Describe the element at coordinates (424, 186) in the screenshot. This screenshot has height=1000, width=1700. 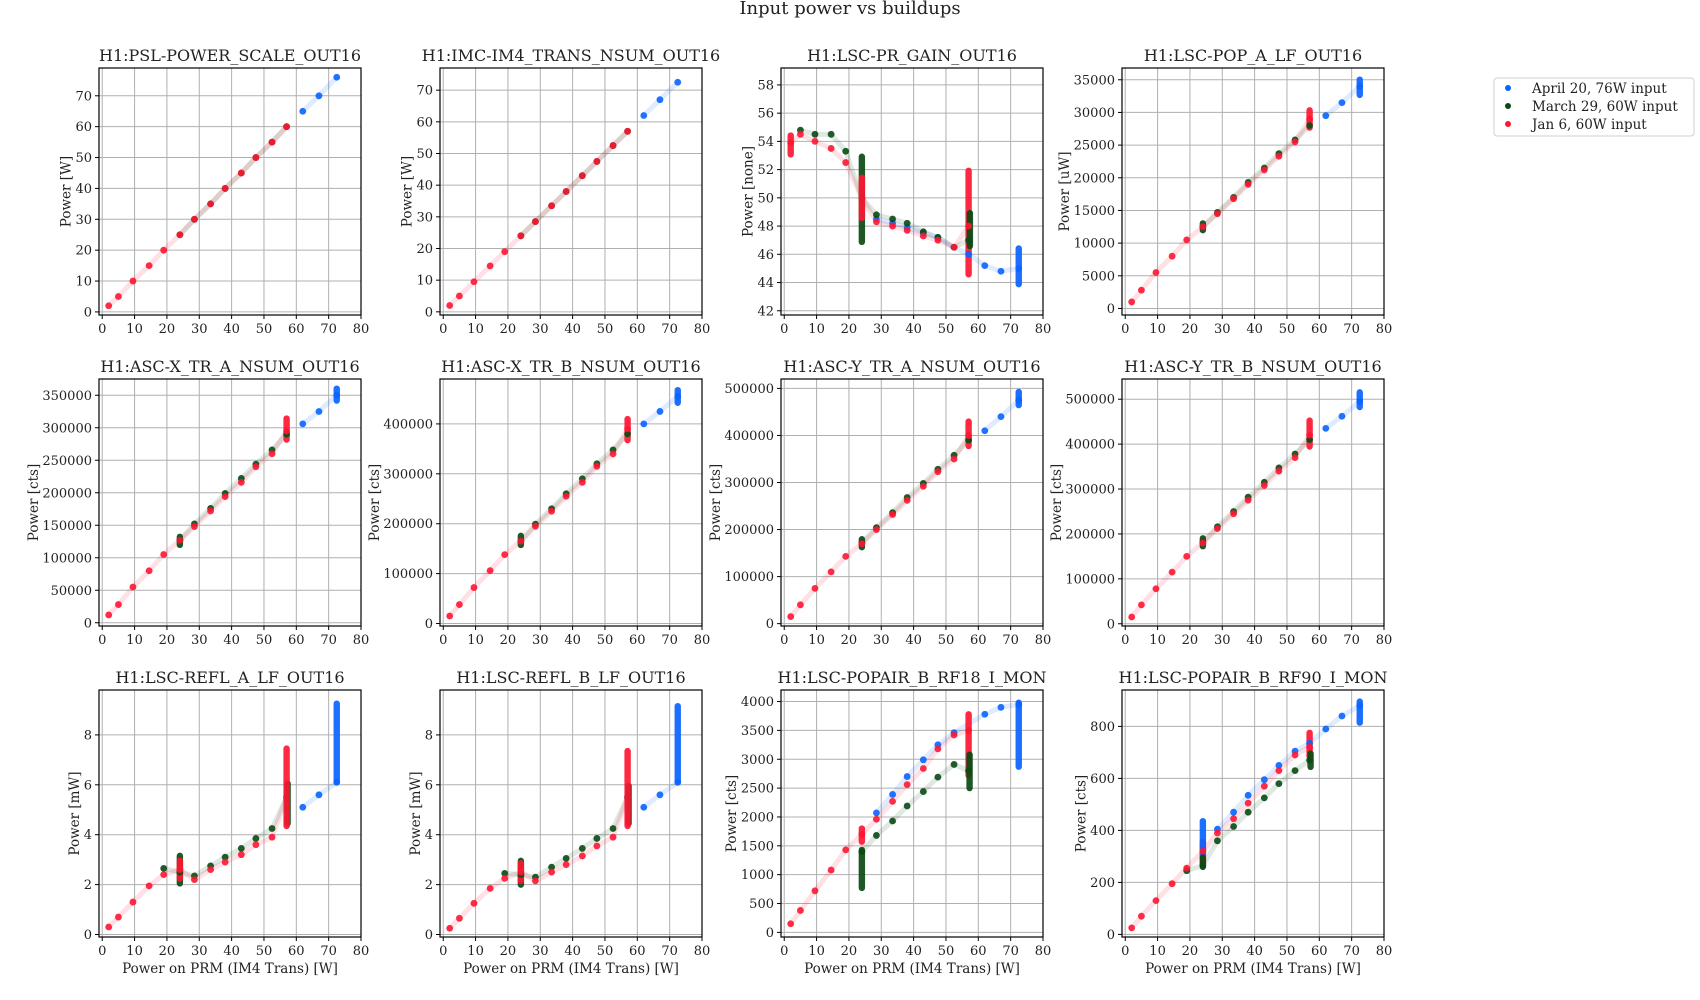
I see `y-tick-label: 40` at that location.